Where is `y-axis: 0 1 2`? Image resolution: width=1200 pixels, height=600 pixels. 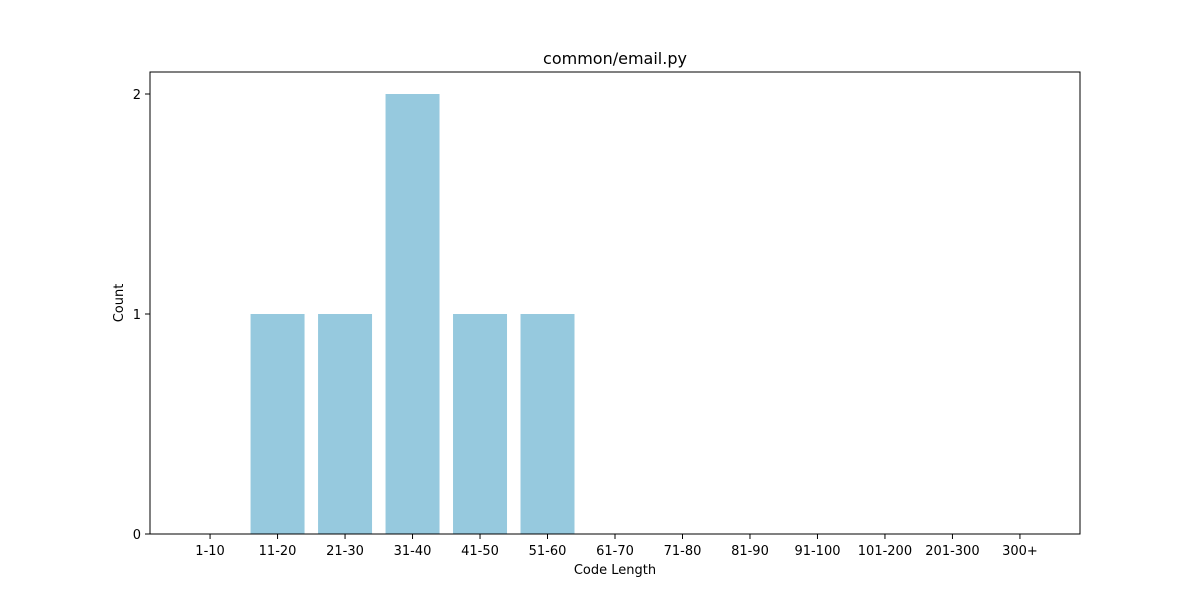 y-axis: 0 1 2 is located at coordinates (141, 315).